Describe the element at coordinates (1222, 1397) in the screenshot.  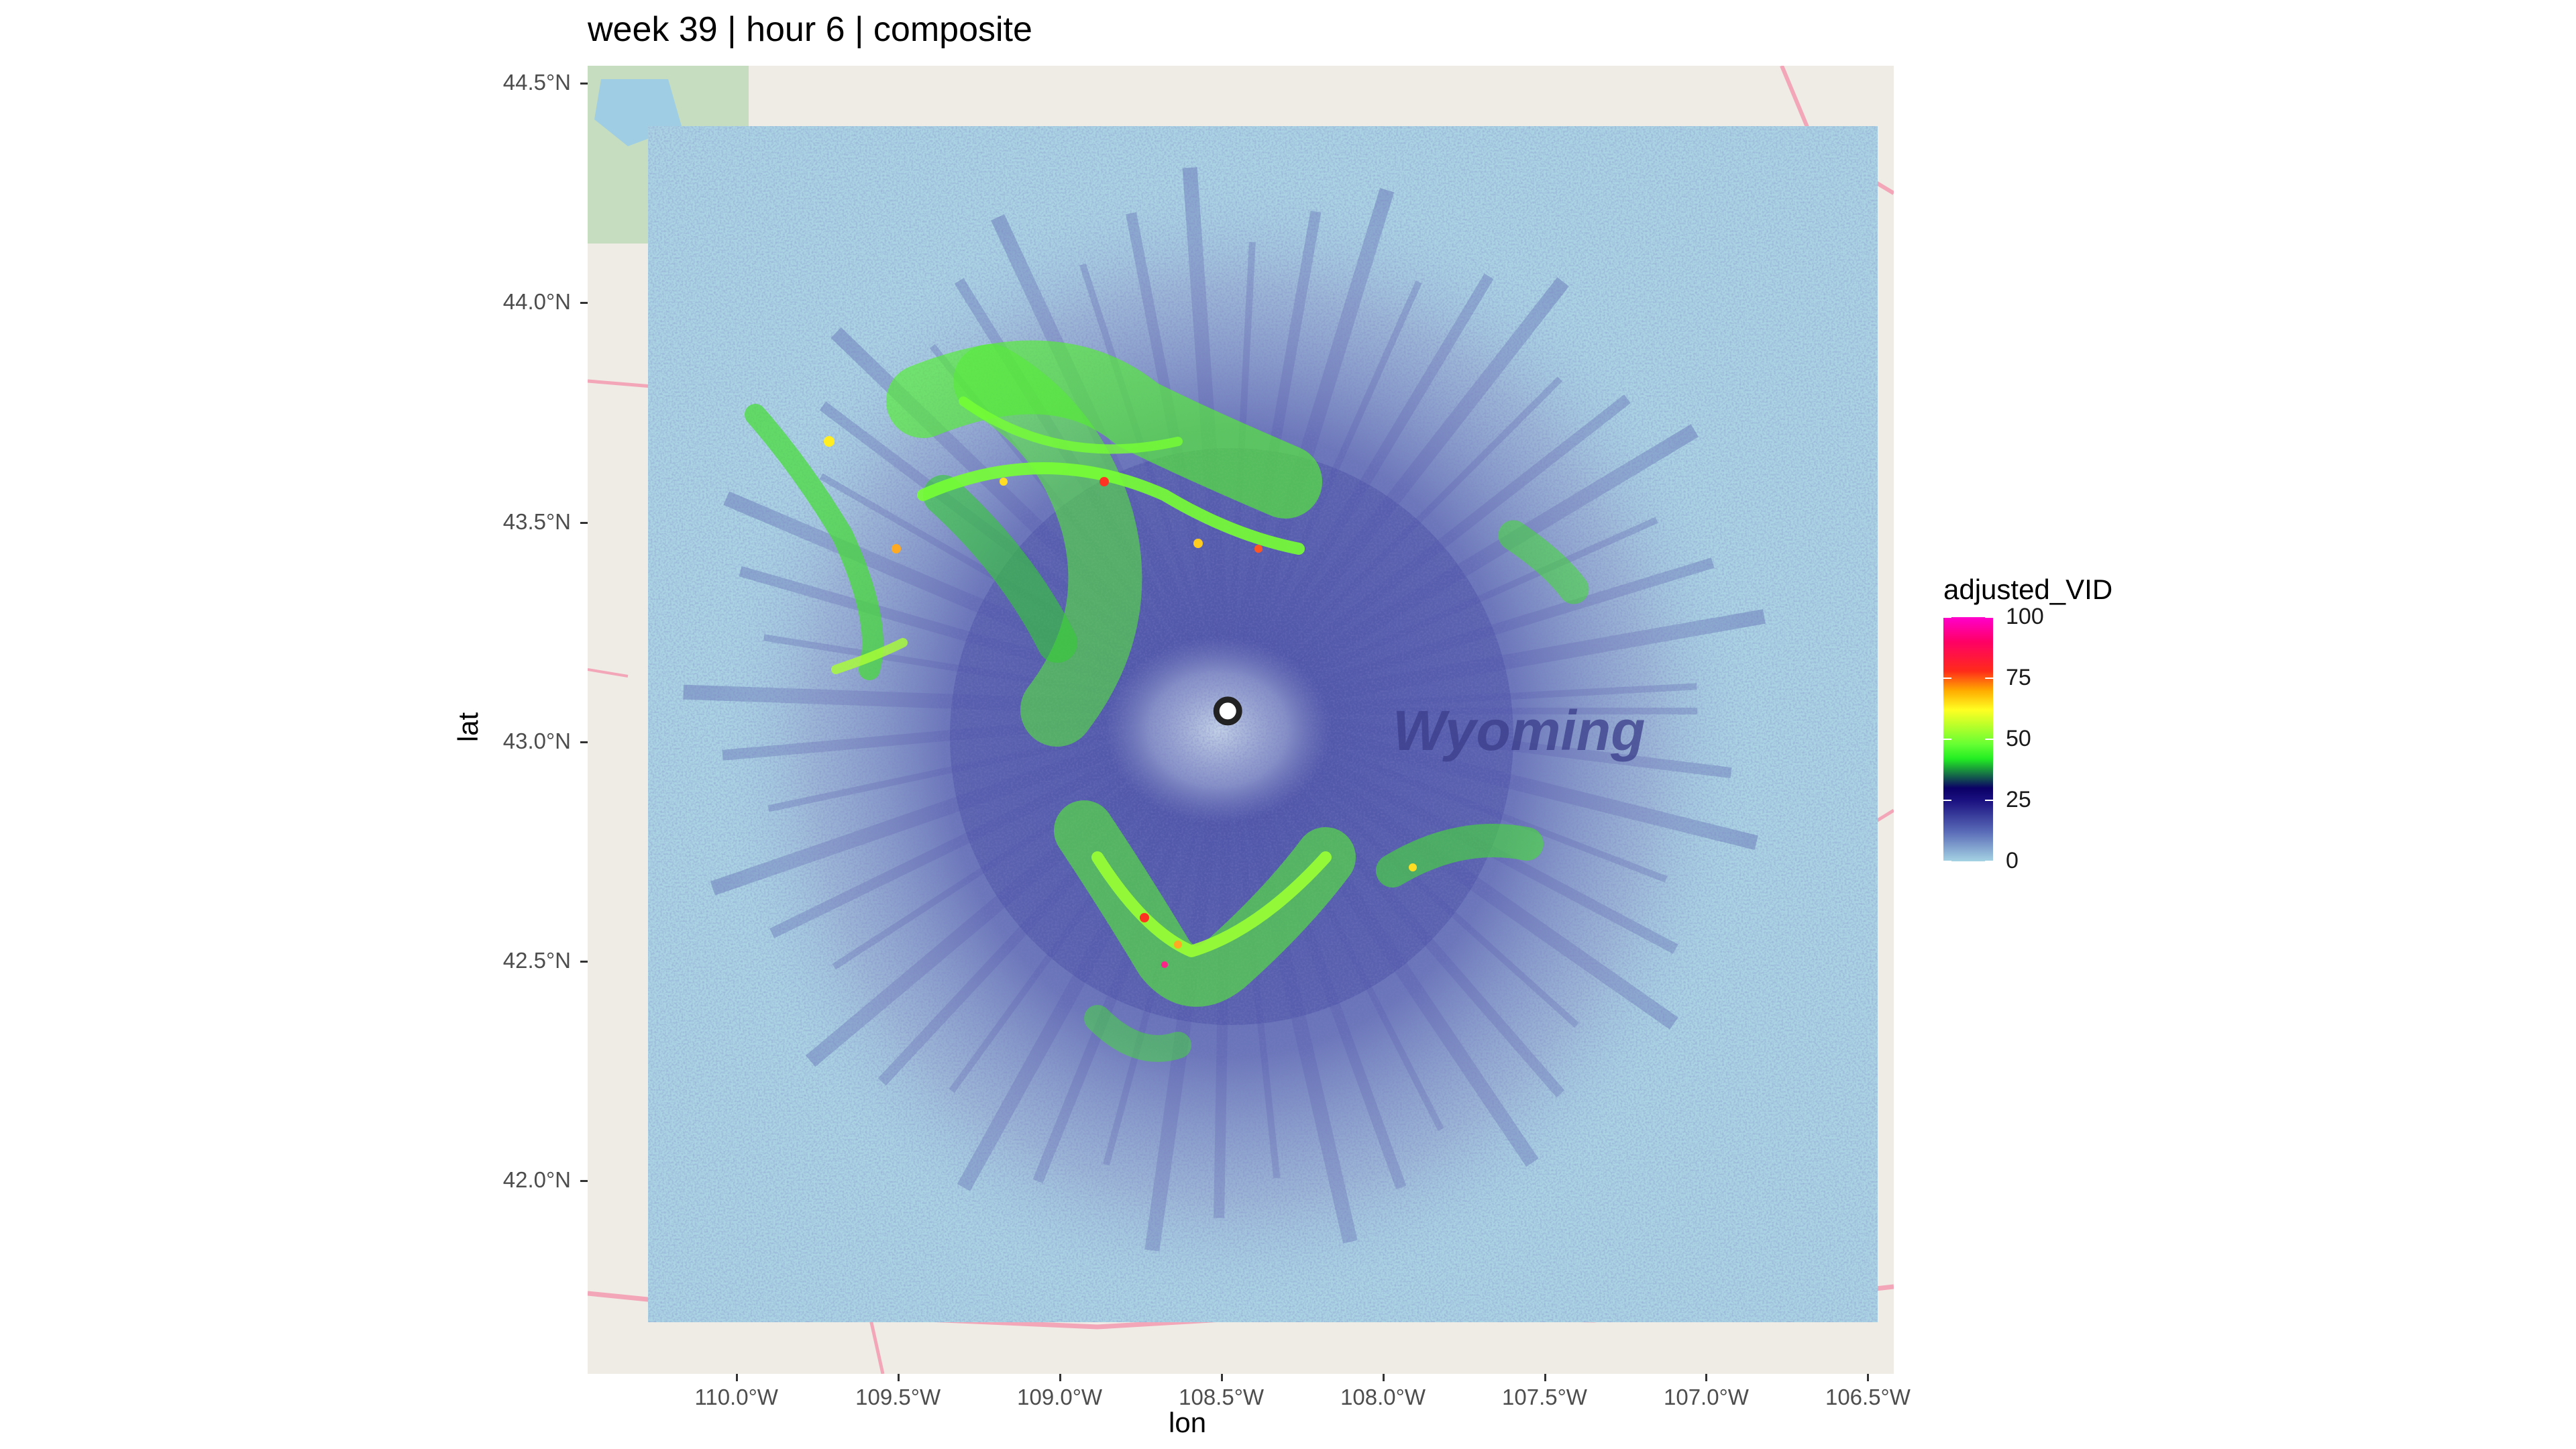
I see `x-tick-label: 108.5°W` at that location.